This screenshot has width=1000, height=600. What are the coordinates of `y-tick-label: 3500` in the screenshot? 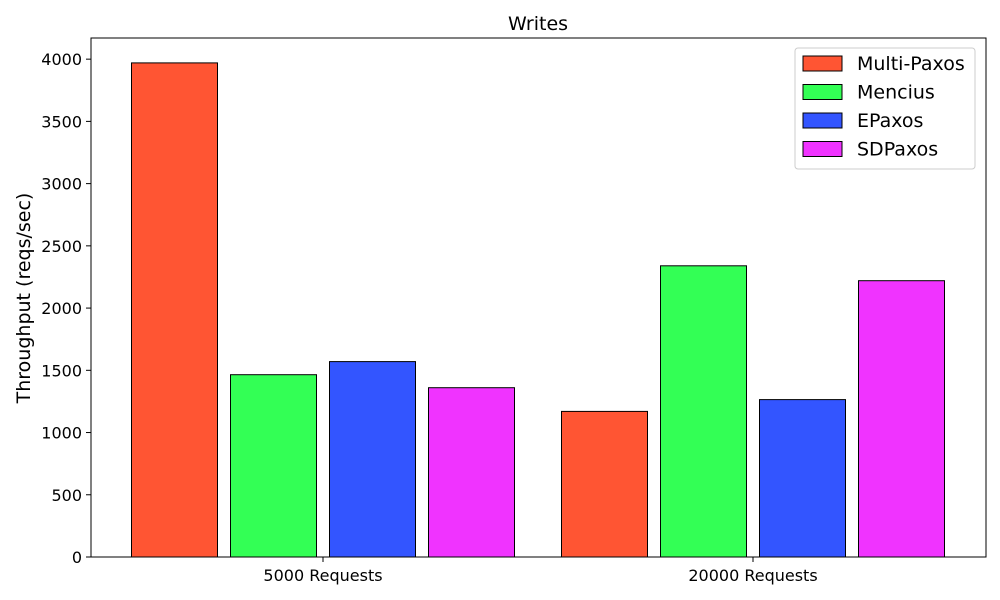 It's located at (61, 121).